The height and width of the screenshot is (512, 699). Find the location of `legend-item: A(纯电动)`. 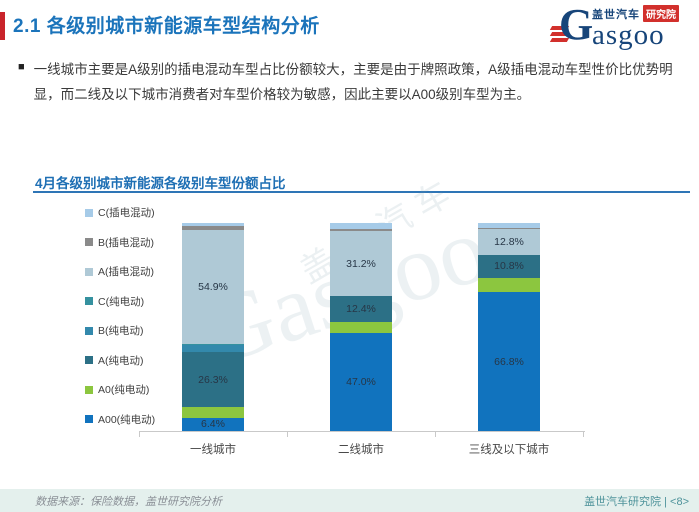

legend-item: A(纯电动) is located at coordinates (120, 360).